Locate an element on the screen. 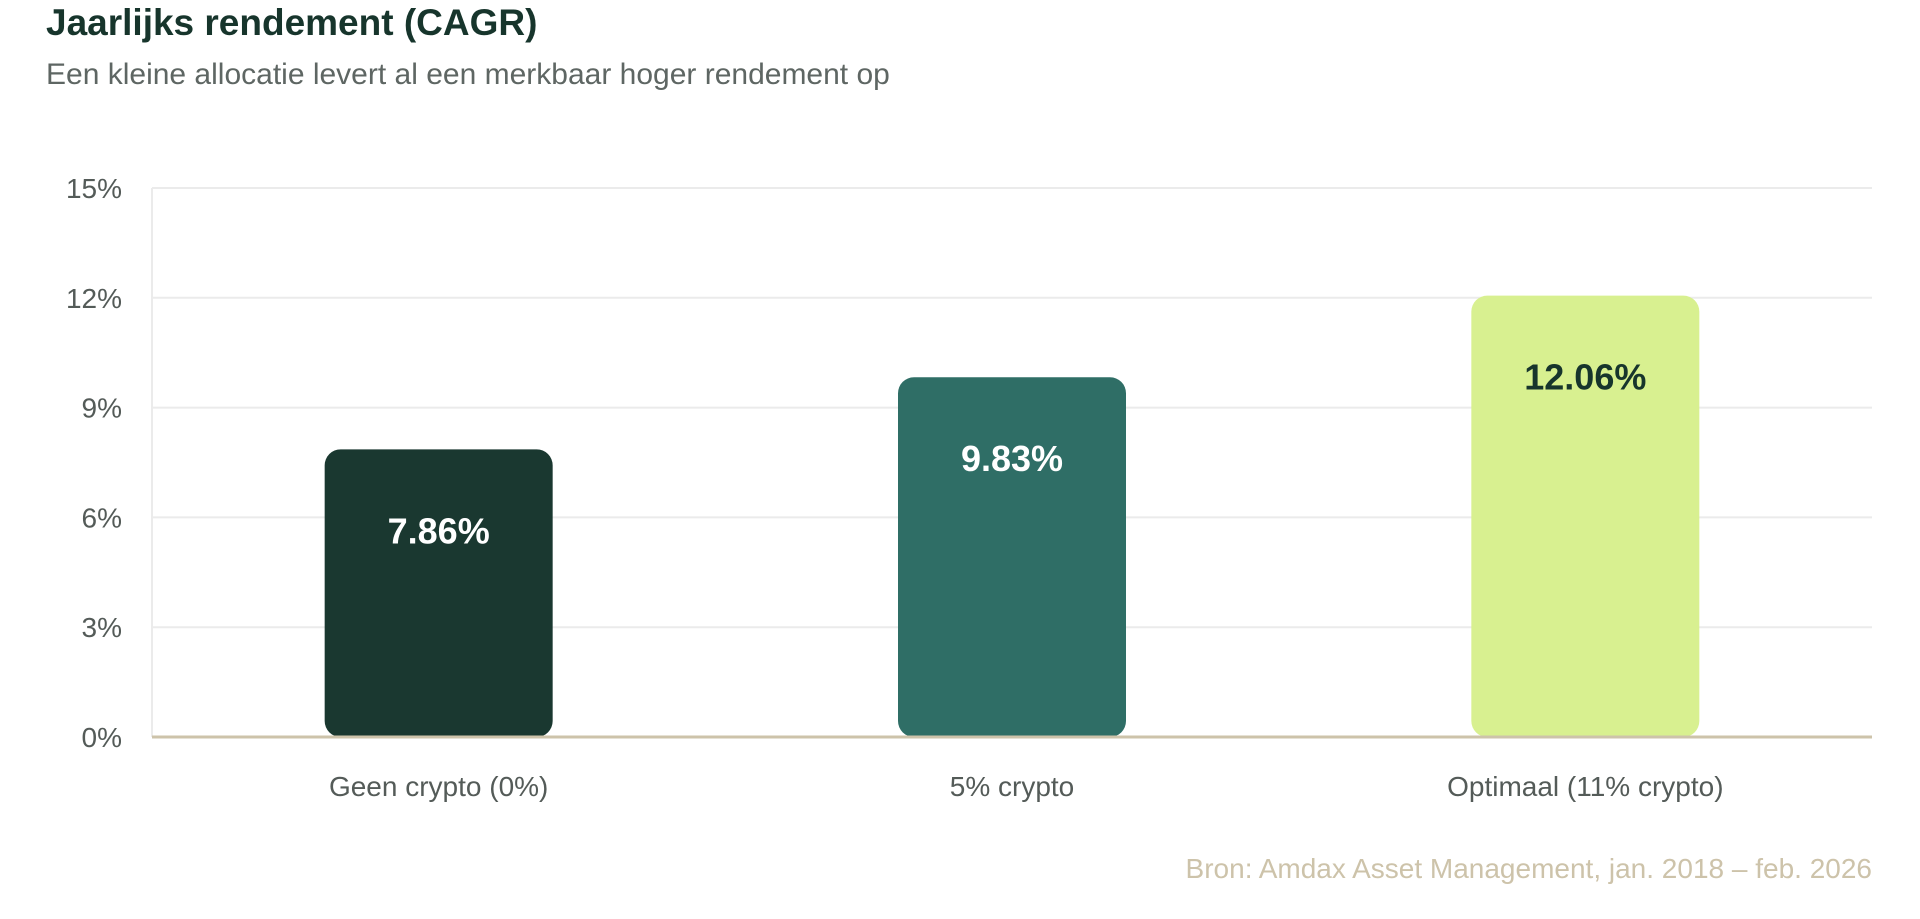 The height and width of the screenshot is (919, 1920). y-tick-label: 3% is located at coordinates (102, 627).